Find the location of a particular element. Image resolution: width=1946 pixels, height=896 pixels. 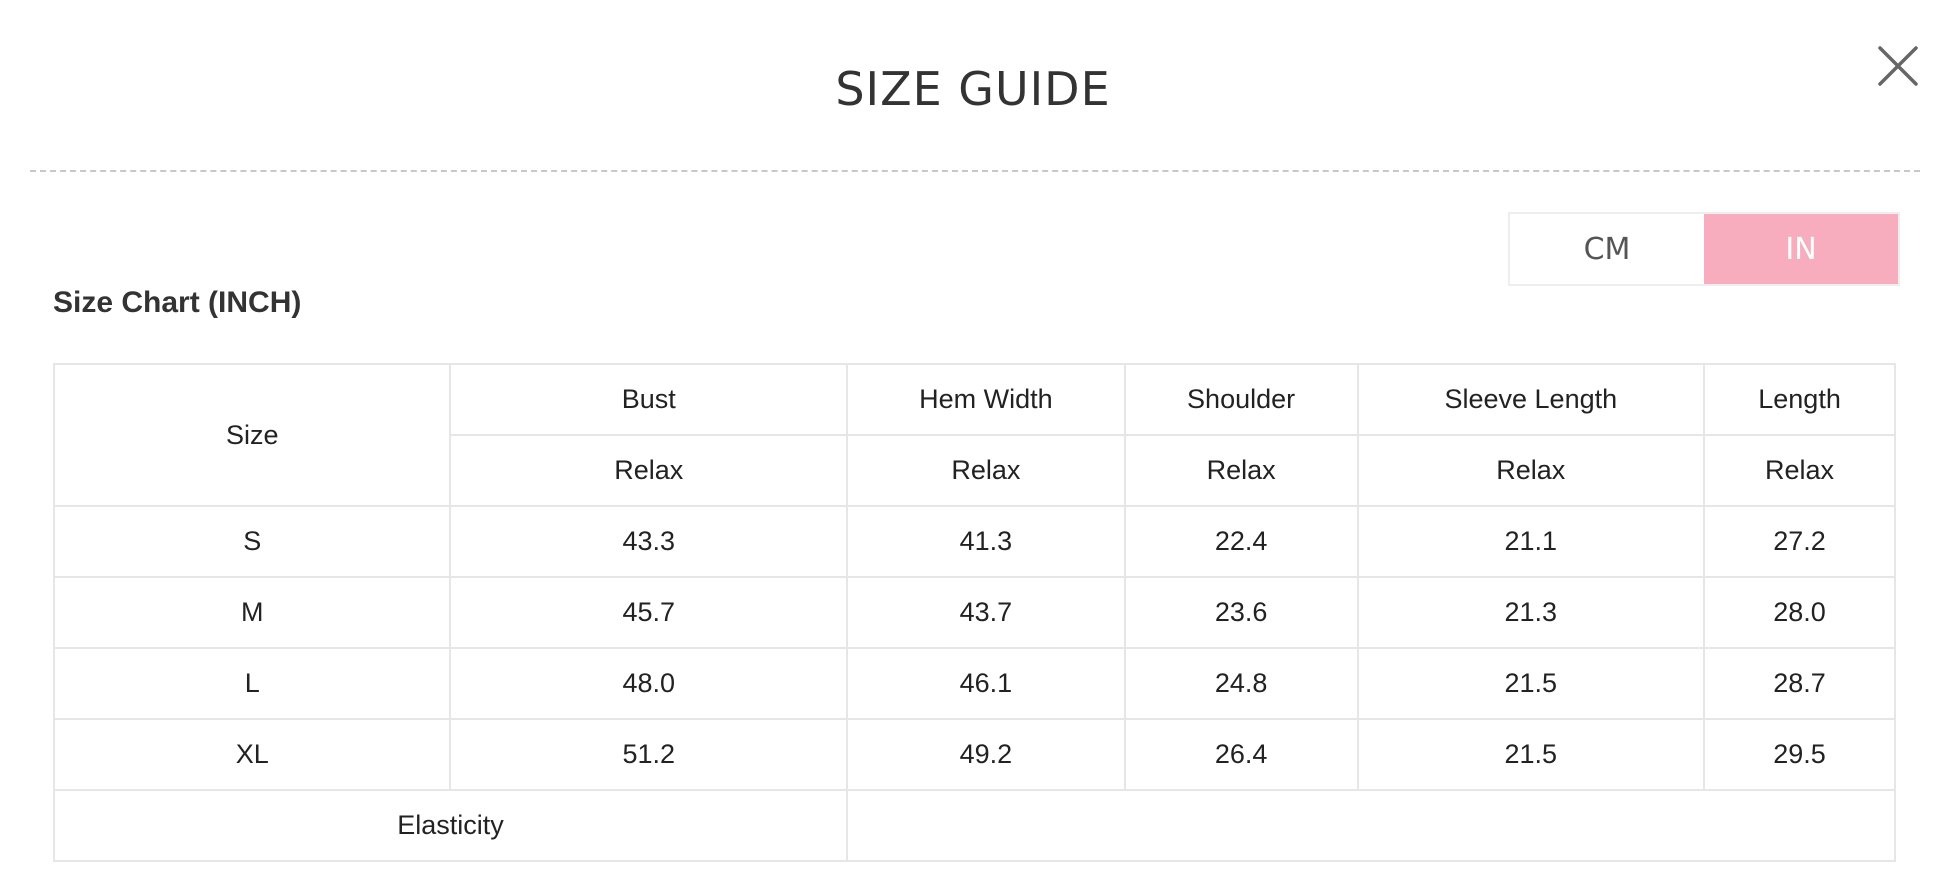

value-cell: 21.1 is located at coordinates (1531, 541).